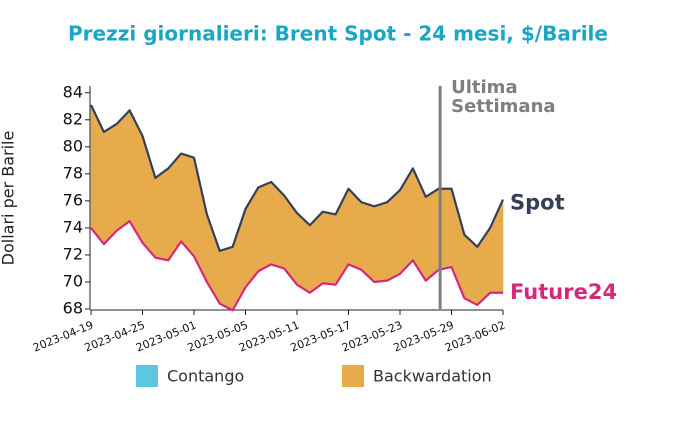  Describe the element at coordinates (484, 87) in the screenshot. I see `marker-label: Ultima` at that location.